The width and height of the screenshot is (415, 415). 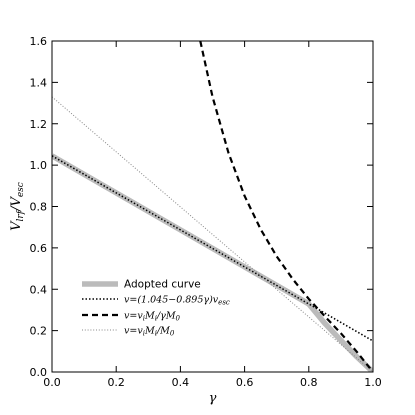 What do you see at coordinates (39, 289) in the screenshot?
I see `y-tick-label-2: 0.4` at bounding box center [39, 289].